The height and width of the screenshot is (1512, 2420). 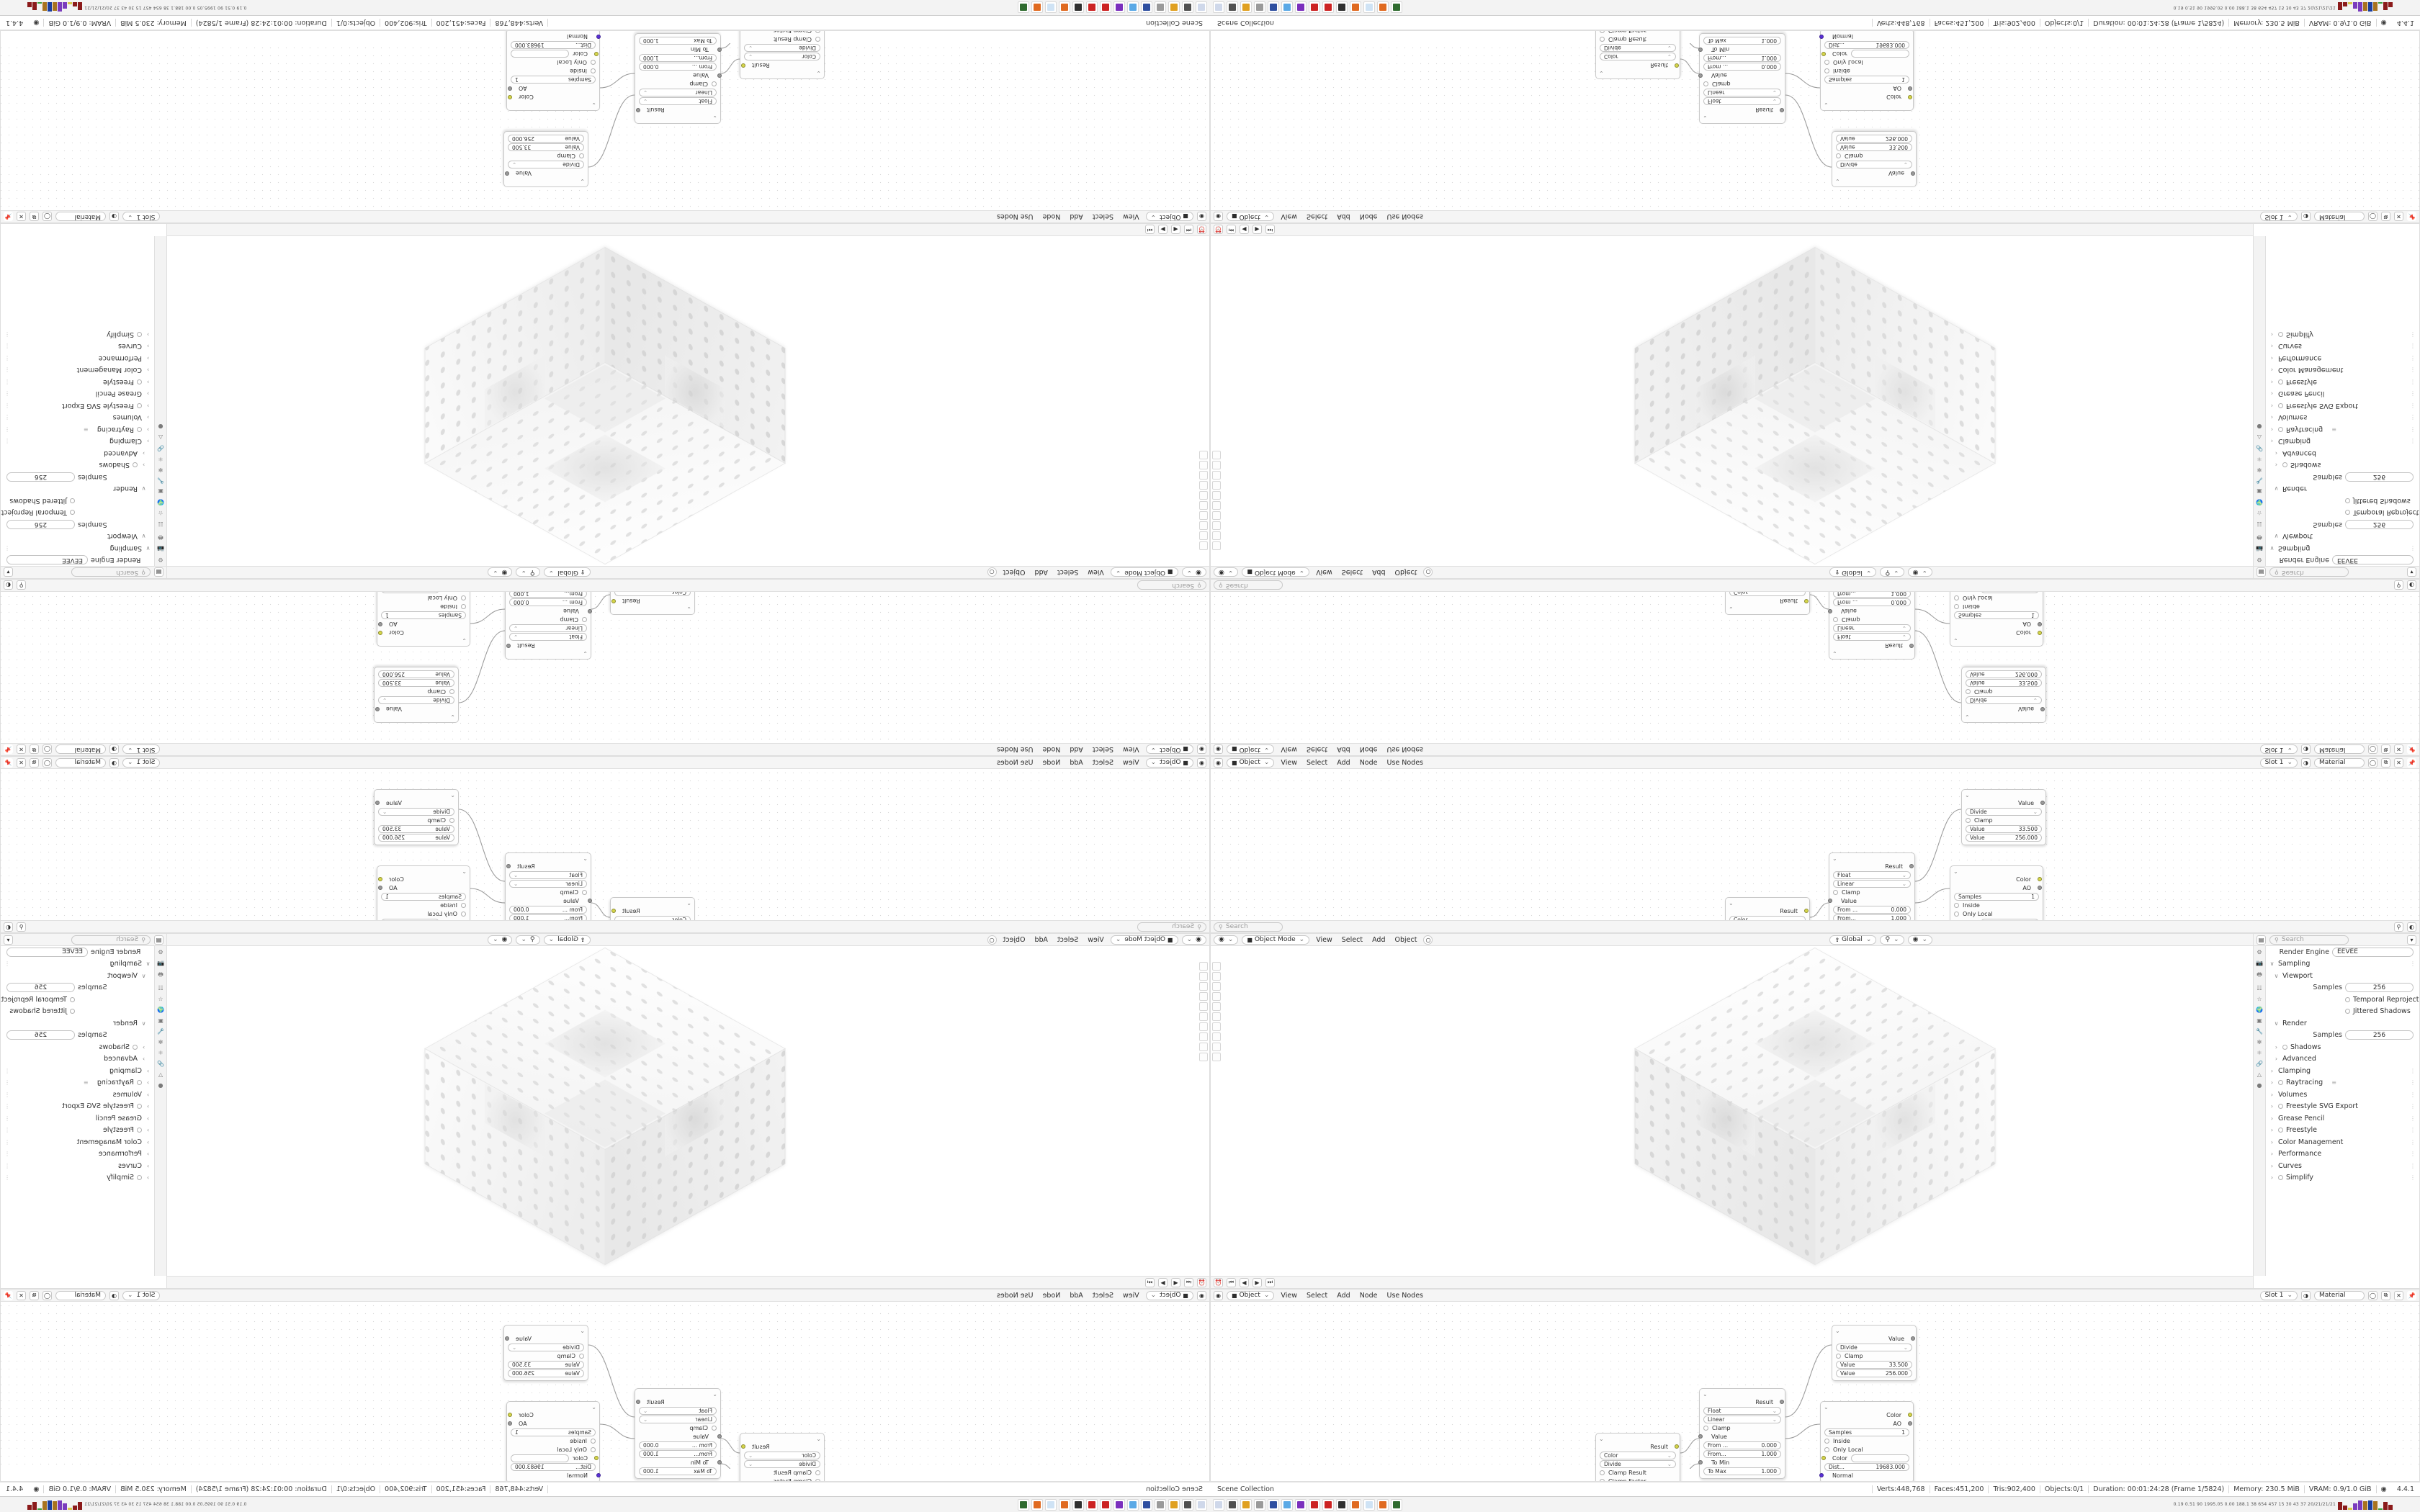 What do you see at coordinates (77, 1107) in the screenshot?
I see `prop-section-freestyle-svg-export: › Freestyle SVG Export ⋮` at bounding box center [77, 1107].